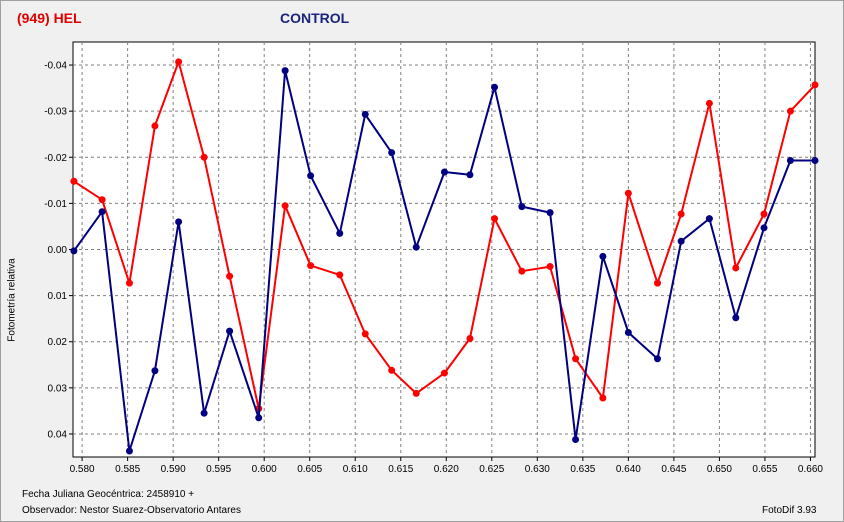 The width and height of the screenshot is (844, 522). Describe the element at coordinates (719, 469) in the screenshot. I see `x-tick-label: 0.650` at that location.